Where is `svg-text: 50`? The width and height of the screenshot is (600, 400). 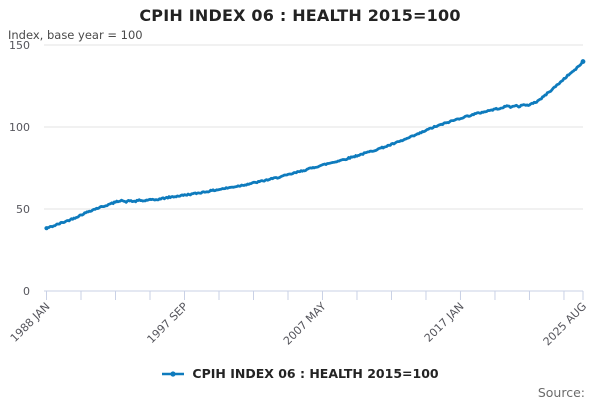
svg-text: 50 is located at coordinates (23, 209).